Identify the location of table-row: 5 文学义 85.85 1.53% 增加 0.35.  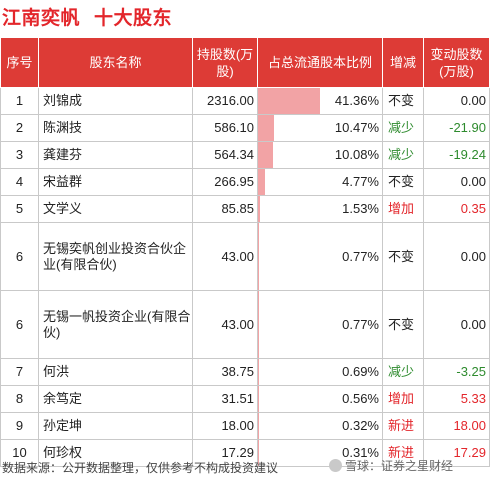
(245, 209).